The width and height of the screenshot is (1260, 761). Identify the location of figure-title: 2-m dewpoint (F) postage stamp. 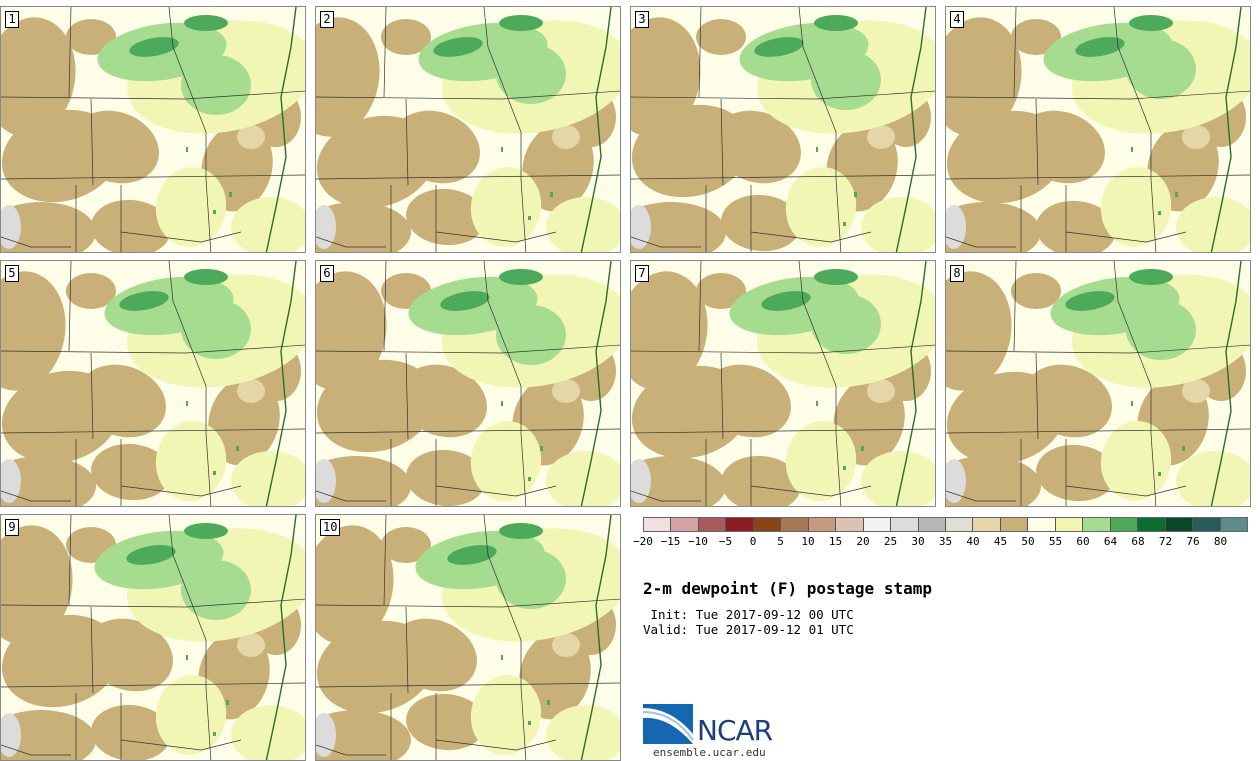
(787, 588).